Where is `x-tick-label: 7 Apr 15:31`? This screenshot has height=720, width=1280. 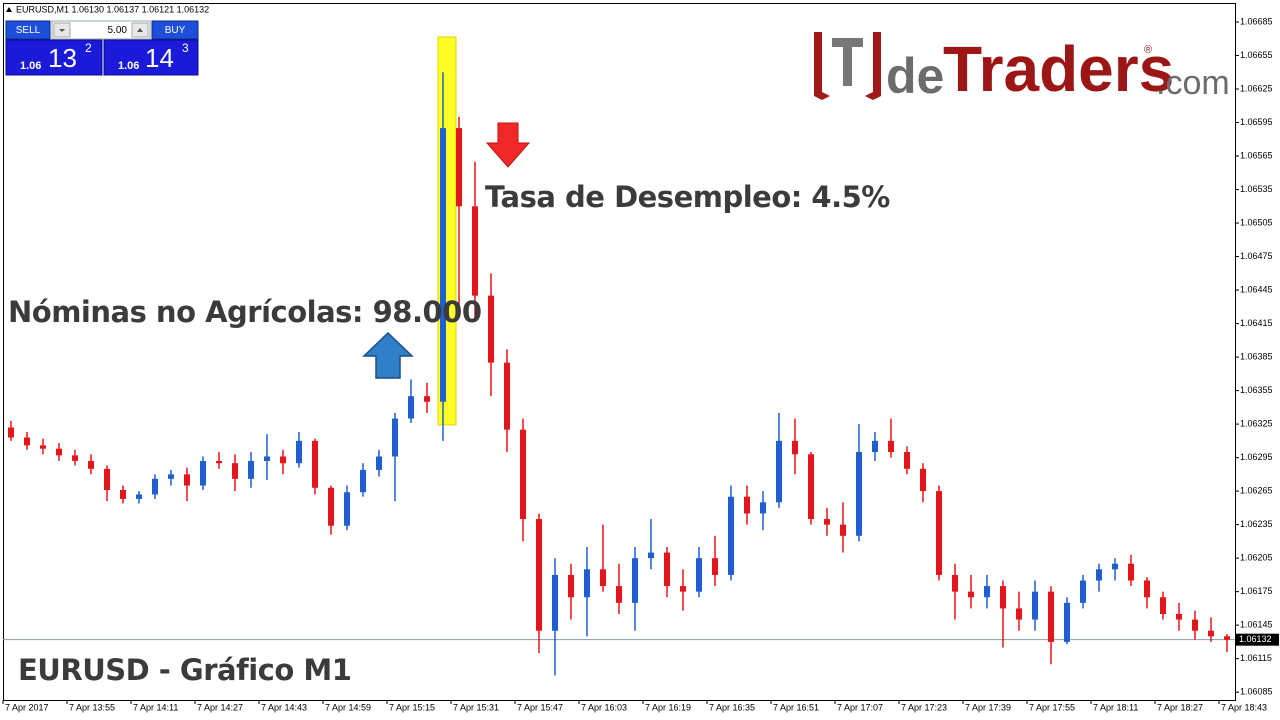 x-tick-label: 7 Apr 15:31 is located at coordinates (476, 707).